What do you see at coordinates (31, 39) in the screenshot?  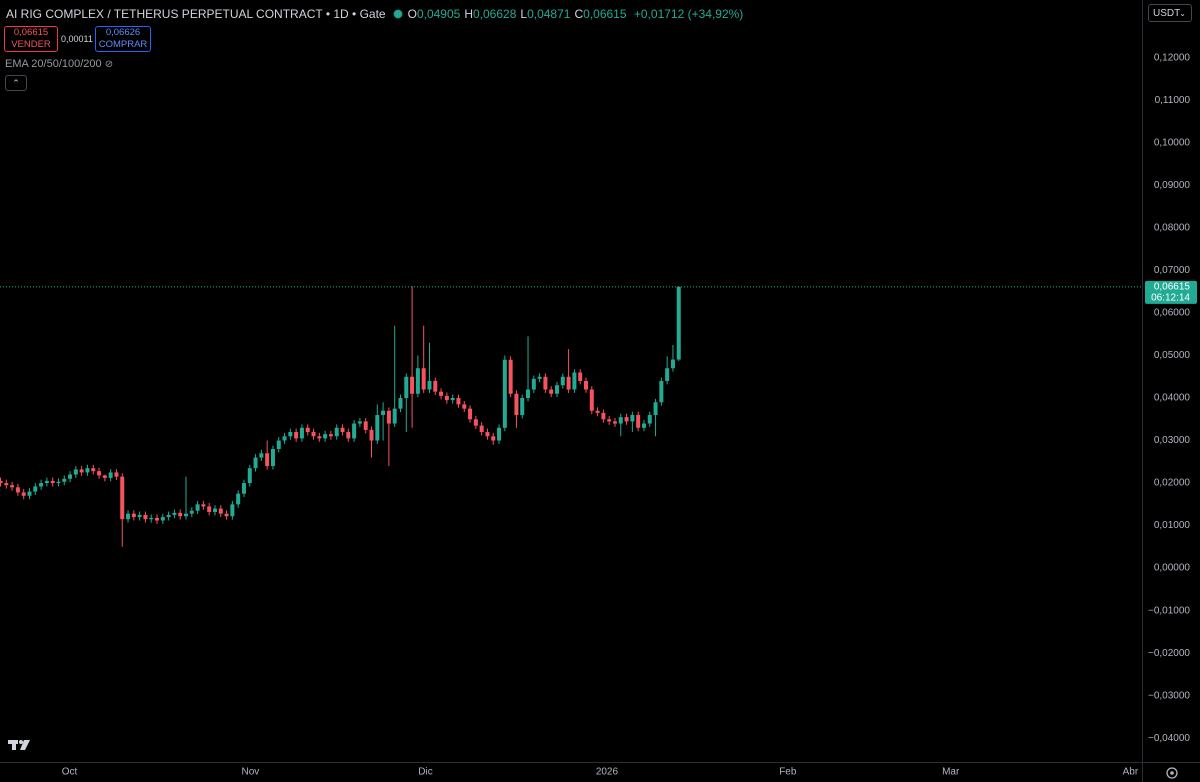 I see `sell-button: 0,06615 VENDER` at bounding box center [31, 39].